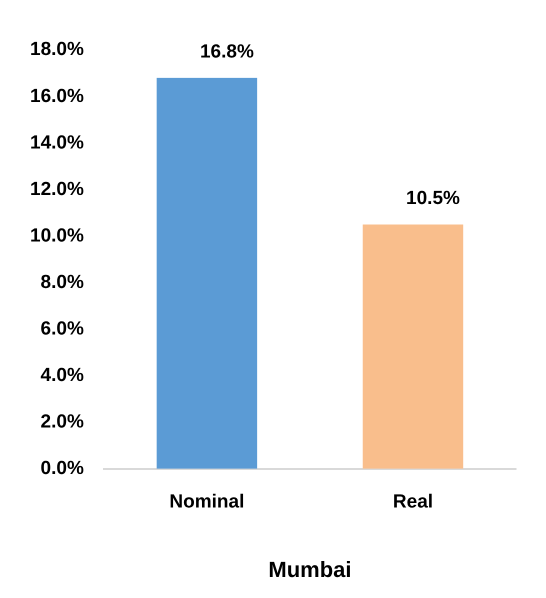 The image size is (546, 598). I want to click on y-tick-label: 2.0%, so click(62, 422).